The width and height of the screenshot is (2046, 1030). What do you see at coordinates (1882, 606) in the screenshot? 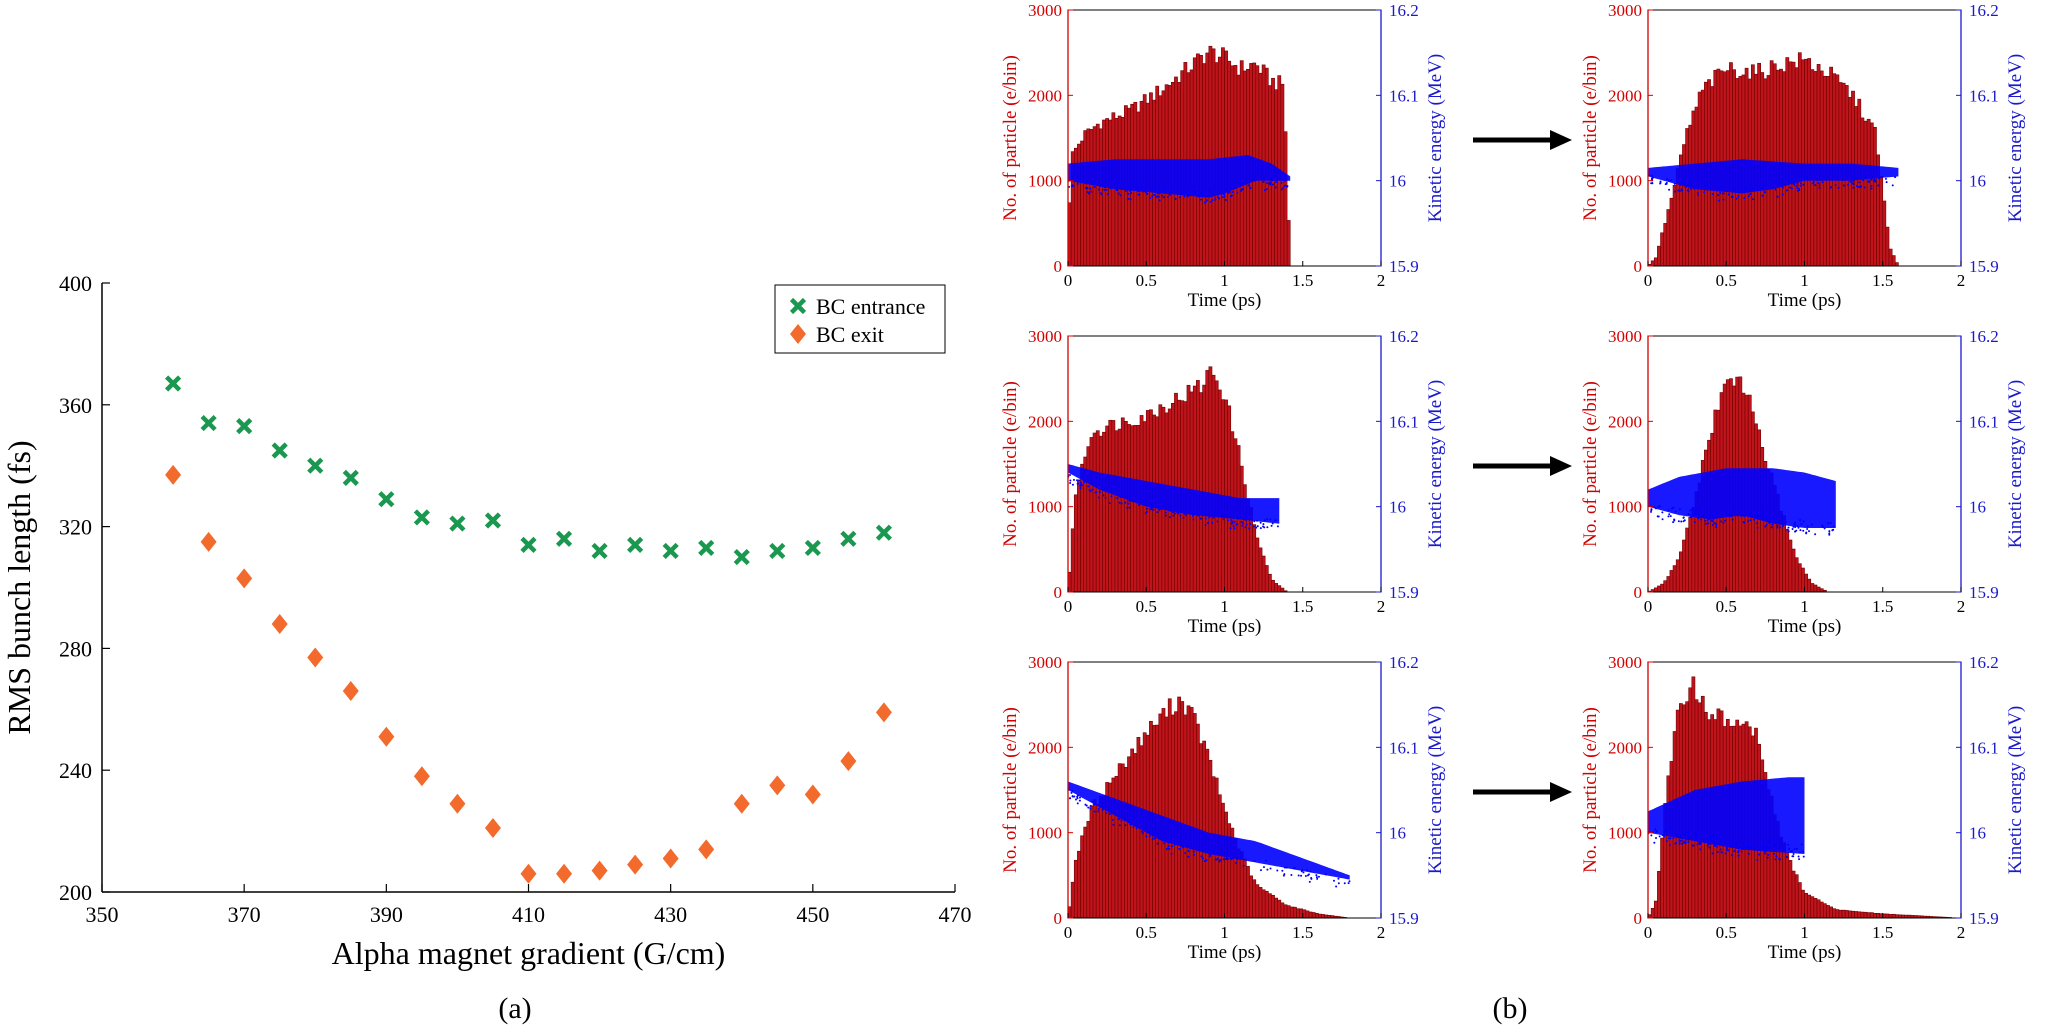
I see `x-tick-label: 1.5` at bounding box center [1882, 606].